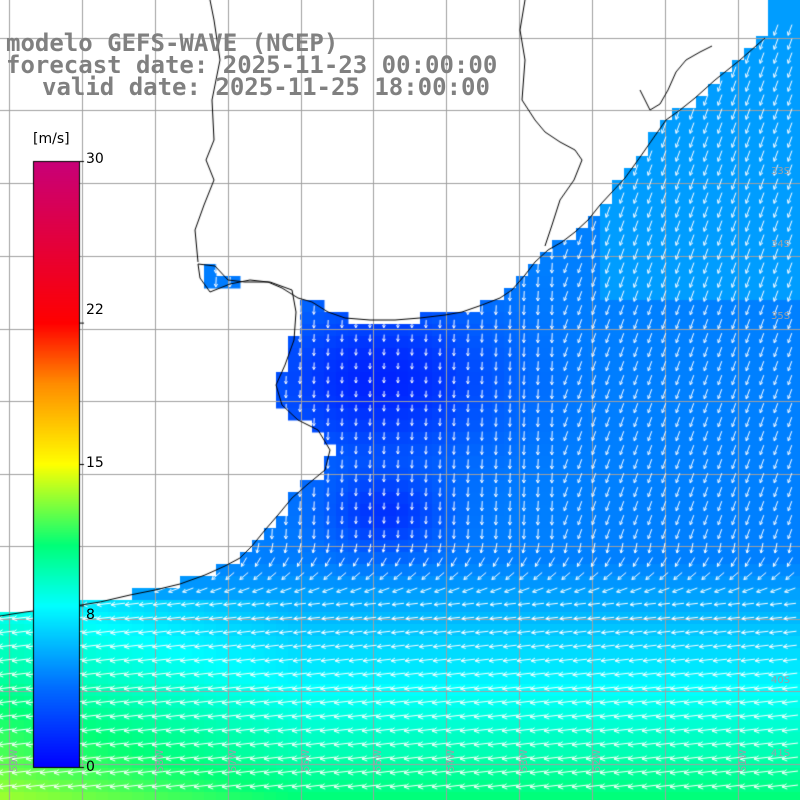 This screenshot has width=800, height=800. What do you see at coordinates (781, 680) in the screenshot?
I see `lat-label-40s: 40S` at bounding box center [781, 680].